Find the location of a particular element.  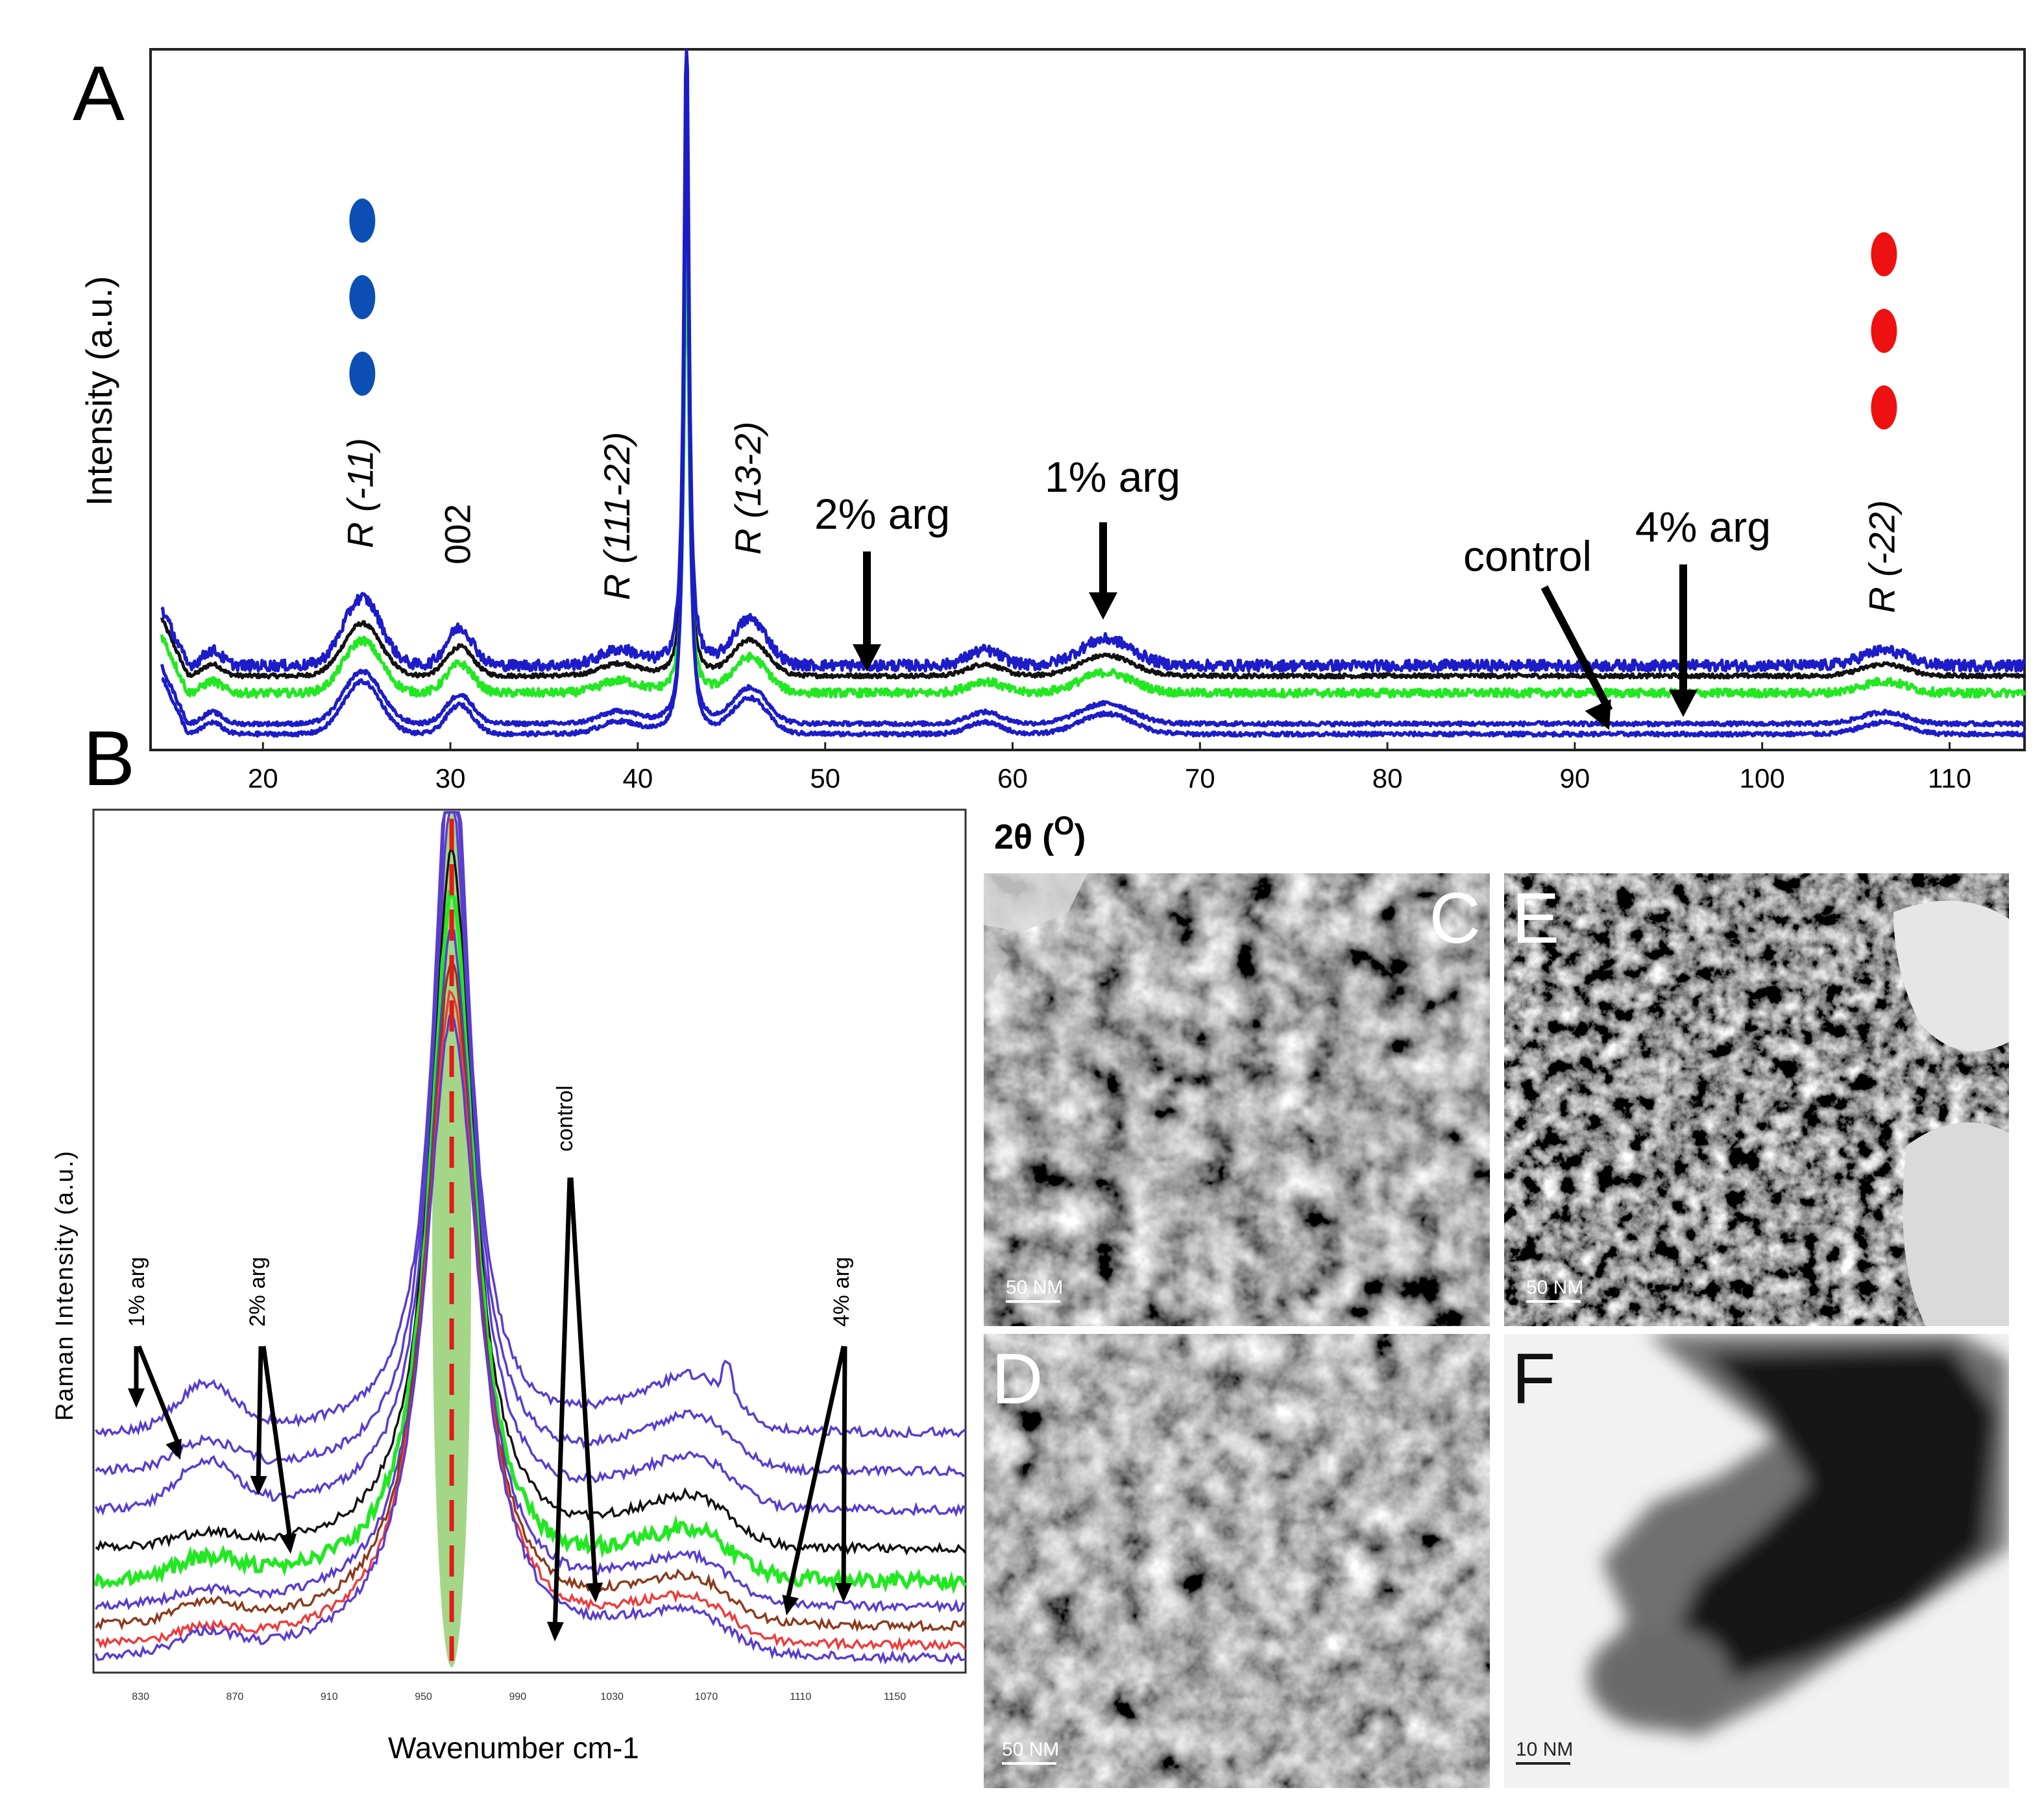

xrd-annotation-label: 2% arg is located at coordinates (882, 514).